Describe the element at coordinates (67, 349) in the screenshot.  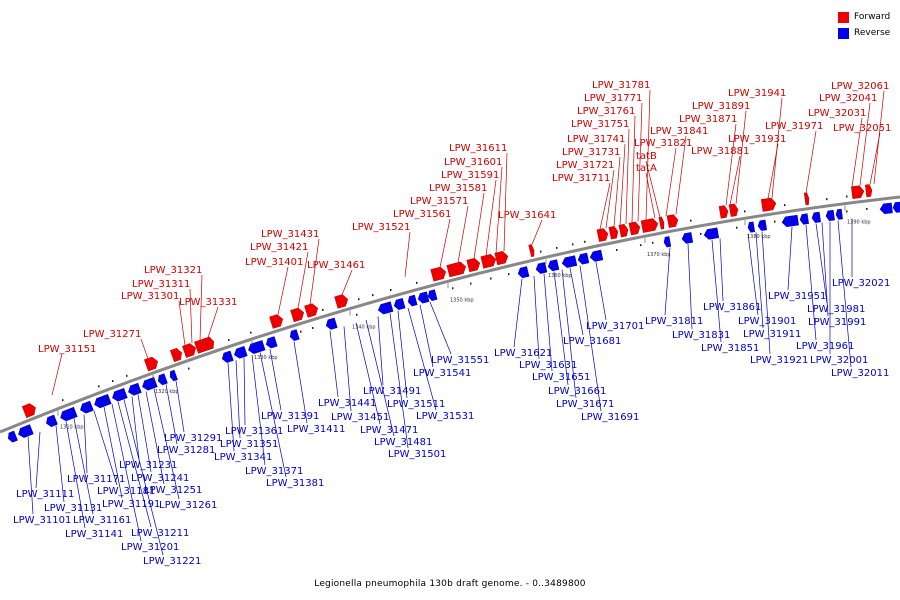
I see `forward-gene-label: LPW_31151` at that location.